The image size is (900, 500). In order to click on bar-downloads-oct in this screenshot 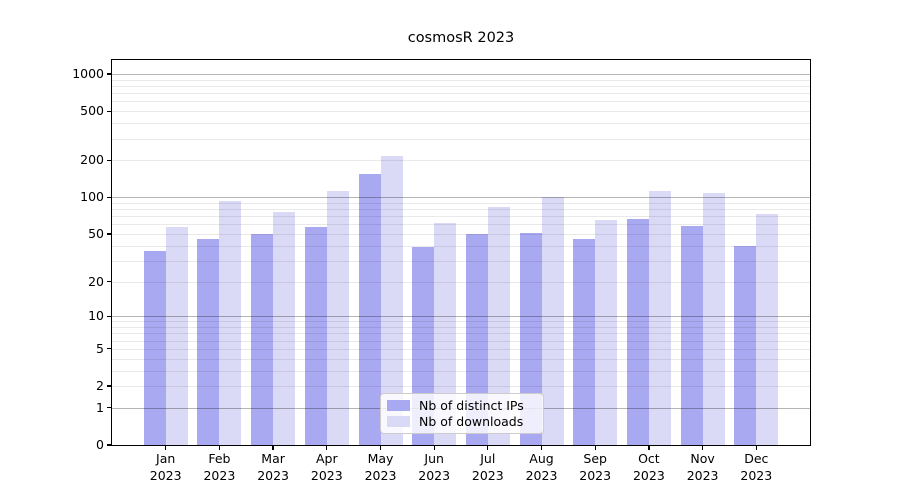, I will do `click(659, 317)`.